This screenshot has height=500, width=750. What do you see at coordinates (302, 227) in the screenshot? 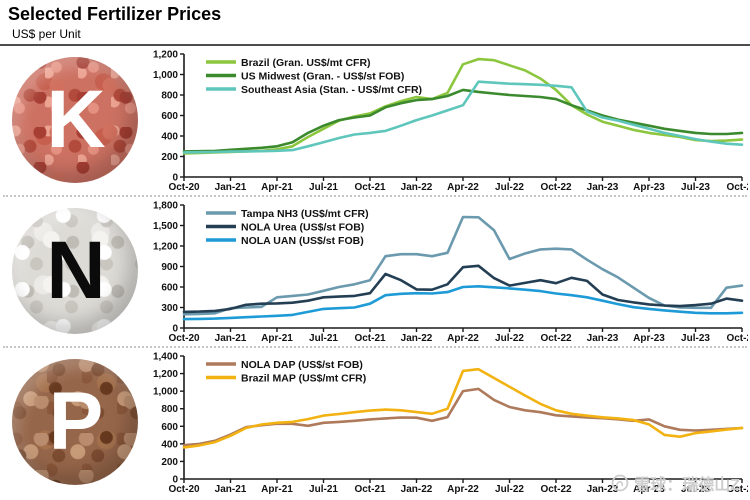
I see `svg-text: NOLA Urea (US$/st FOB)` at bounding box center [302, 227].